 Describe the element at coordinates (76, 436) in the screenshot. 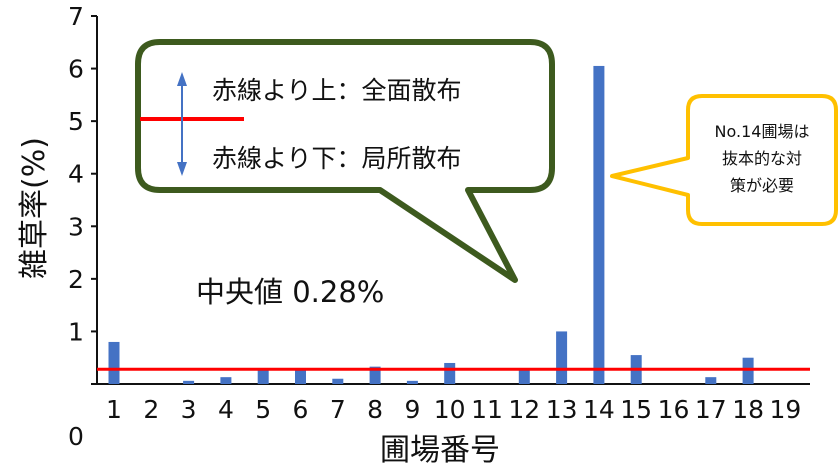

I see `y-tick-label: 0` at that location.